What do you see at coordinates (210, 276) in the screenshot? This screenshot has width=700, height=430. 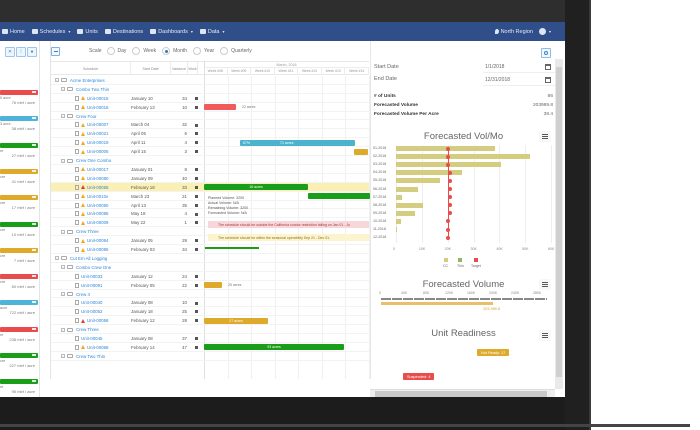 I see `unit-row: Unit-00033 January 12 24` at bounding box center [210, 276].